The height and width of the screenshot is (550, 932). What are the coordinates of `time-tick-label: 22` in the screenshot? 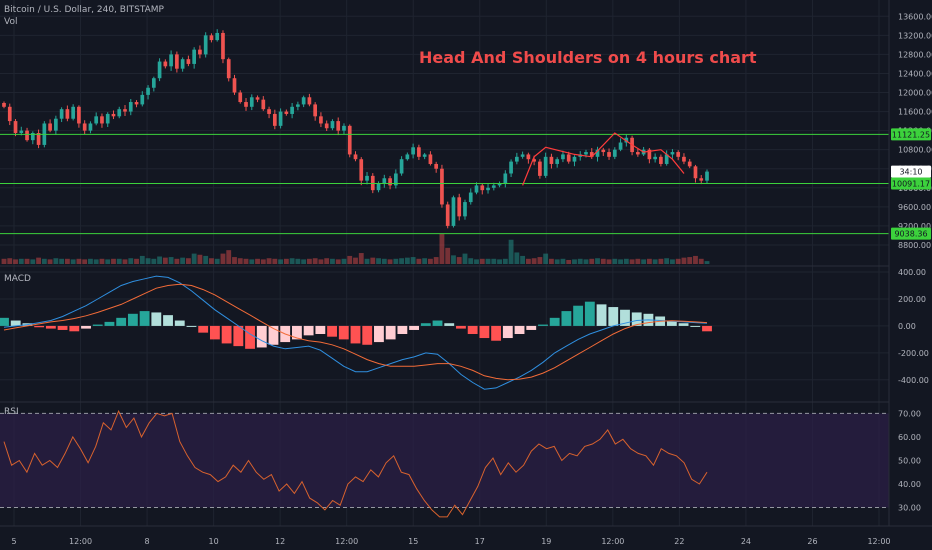 It's located at (679, 541).